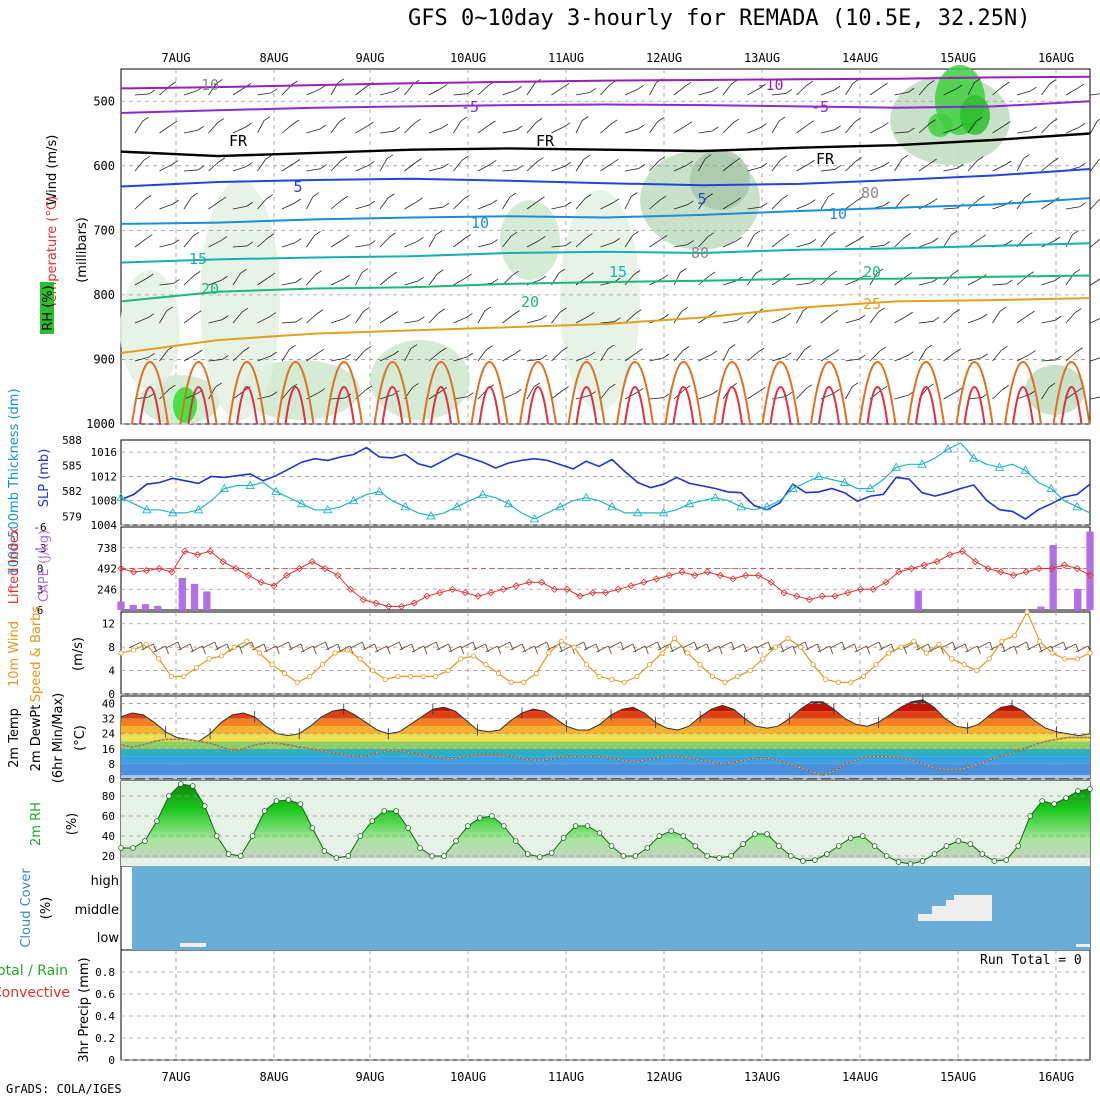  I want to click on x-tick-label-top: 11AUG, so click(566, 58).